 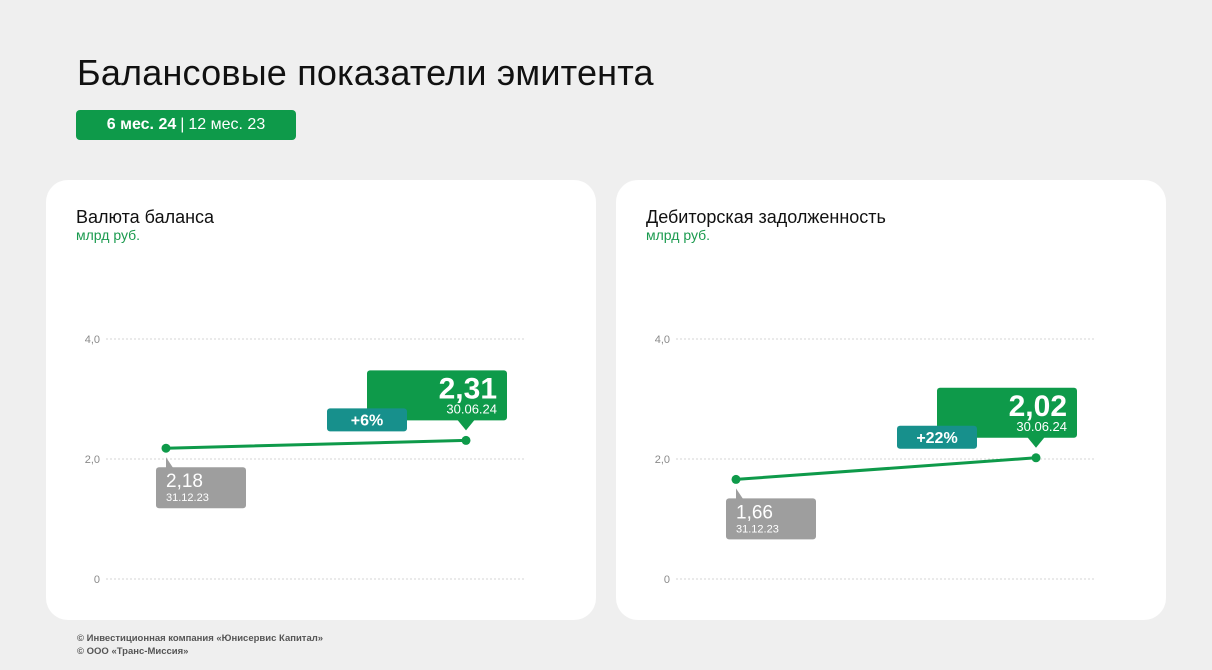 What do you see at coordinates (766, 217) in the screenshot?
I see `chart-title: Дебиторская задолженность` at bounding box center [766, 217].